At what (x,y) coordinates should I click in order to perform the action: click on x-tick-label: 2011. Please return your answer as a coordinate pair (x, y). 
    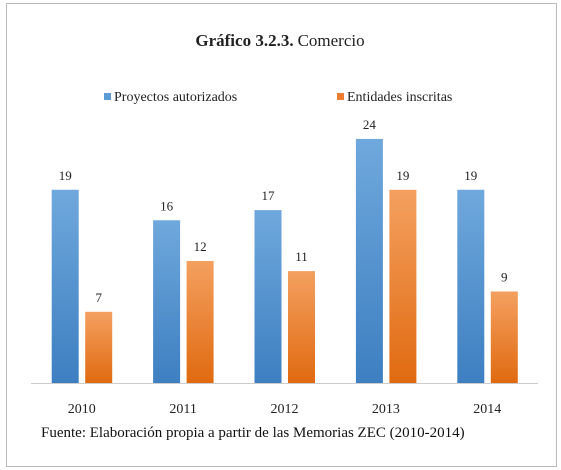
    Looking at the image, I should click on (182, 409).